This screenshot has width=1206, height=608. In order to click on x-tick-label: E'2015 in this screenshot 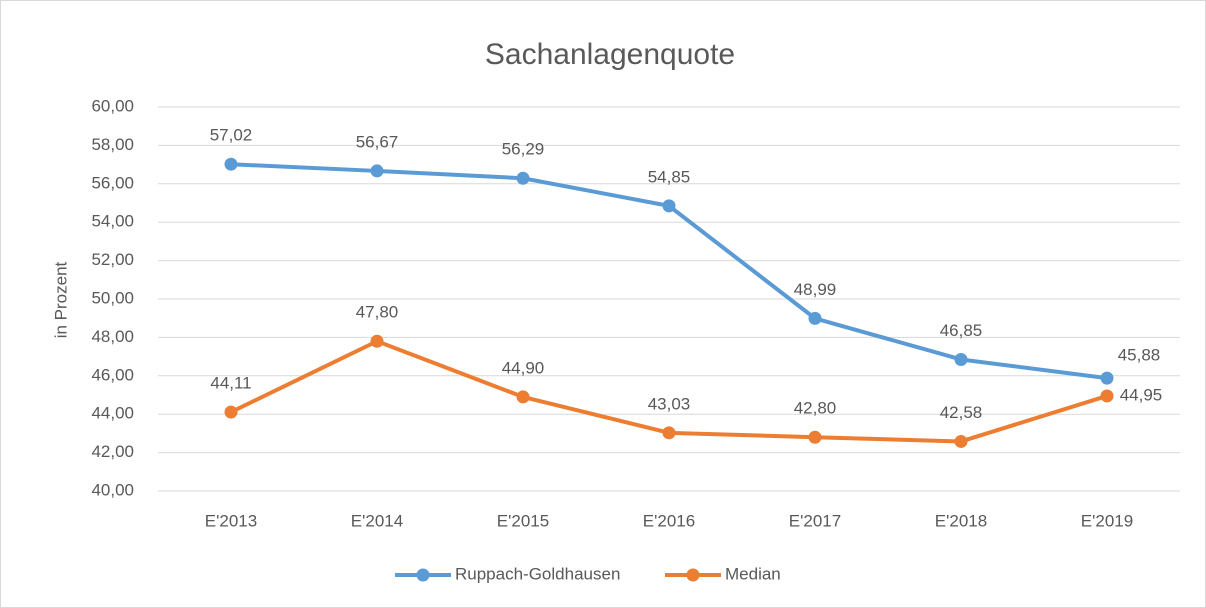, I will do `click(523, 520)`.